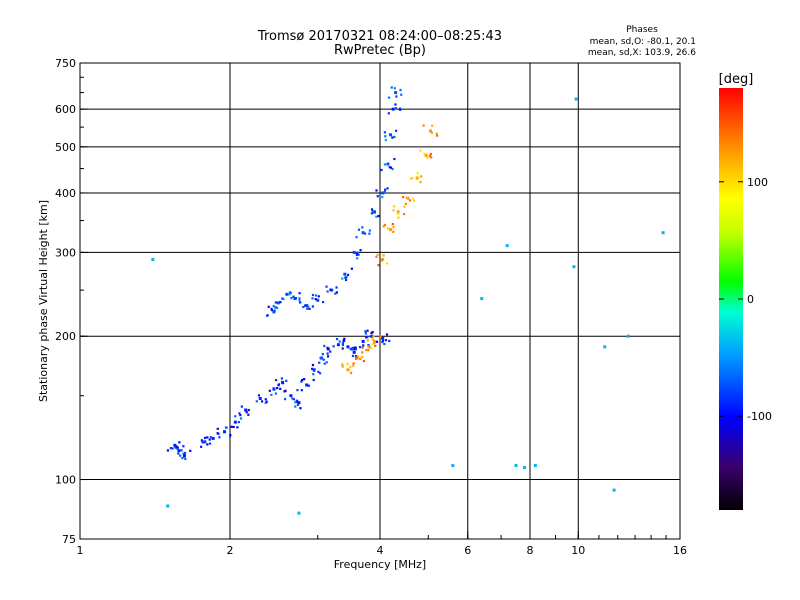  Describe the element at coordinates (680, 550) in the screenshot. I see `x-tick-label: 16` at that location.